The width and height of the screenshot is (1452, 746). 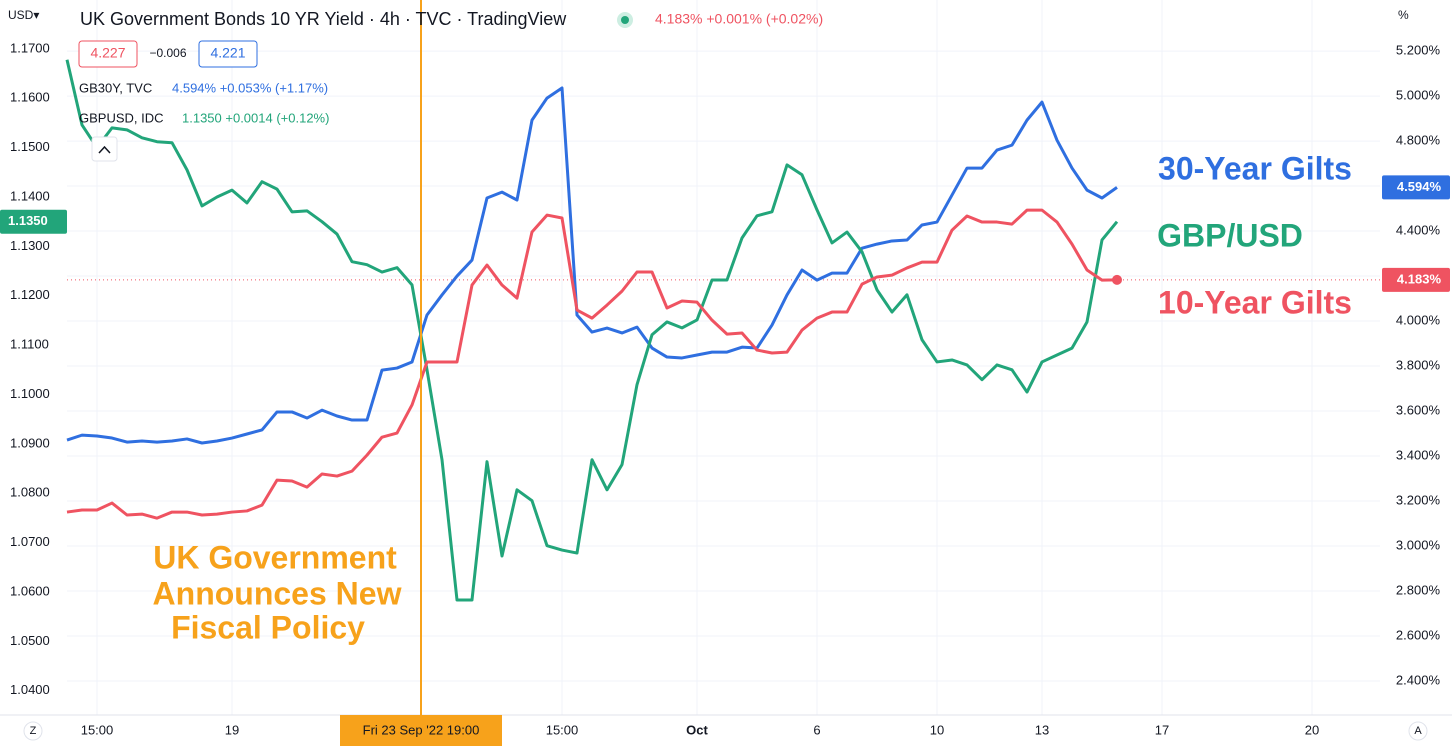 I want to click on y-tick-label: 1.0600, so click(x=30, y=590).